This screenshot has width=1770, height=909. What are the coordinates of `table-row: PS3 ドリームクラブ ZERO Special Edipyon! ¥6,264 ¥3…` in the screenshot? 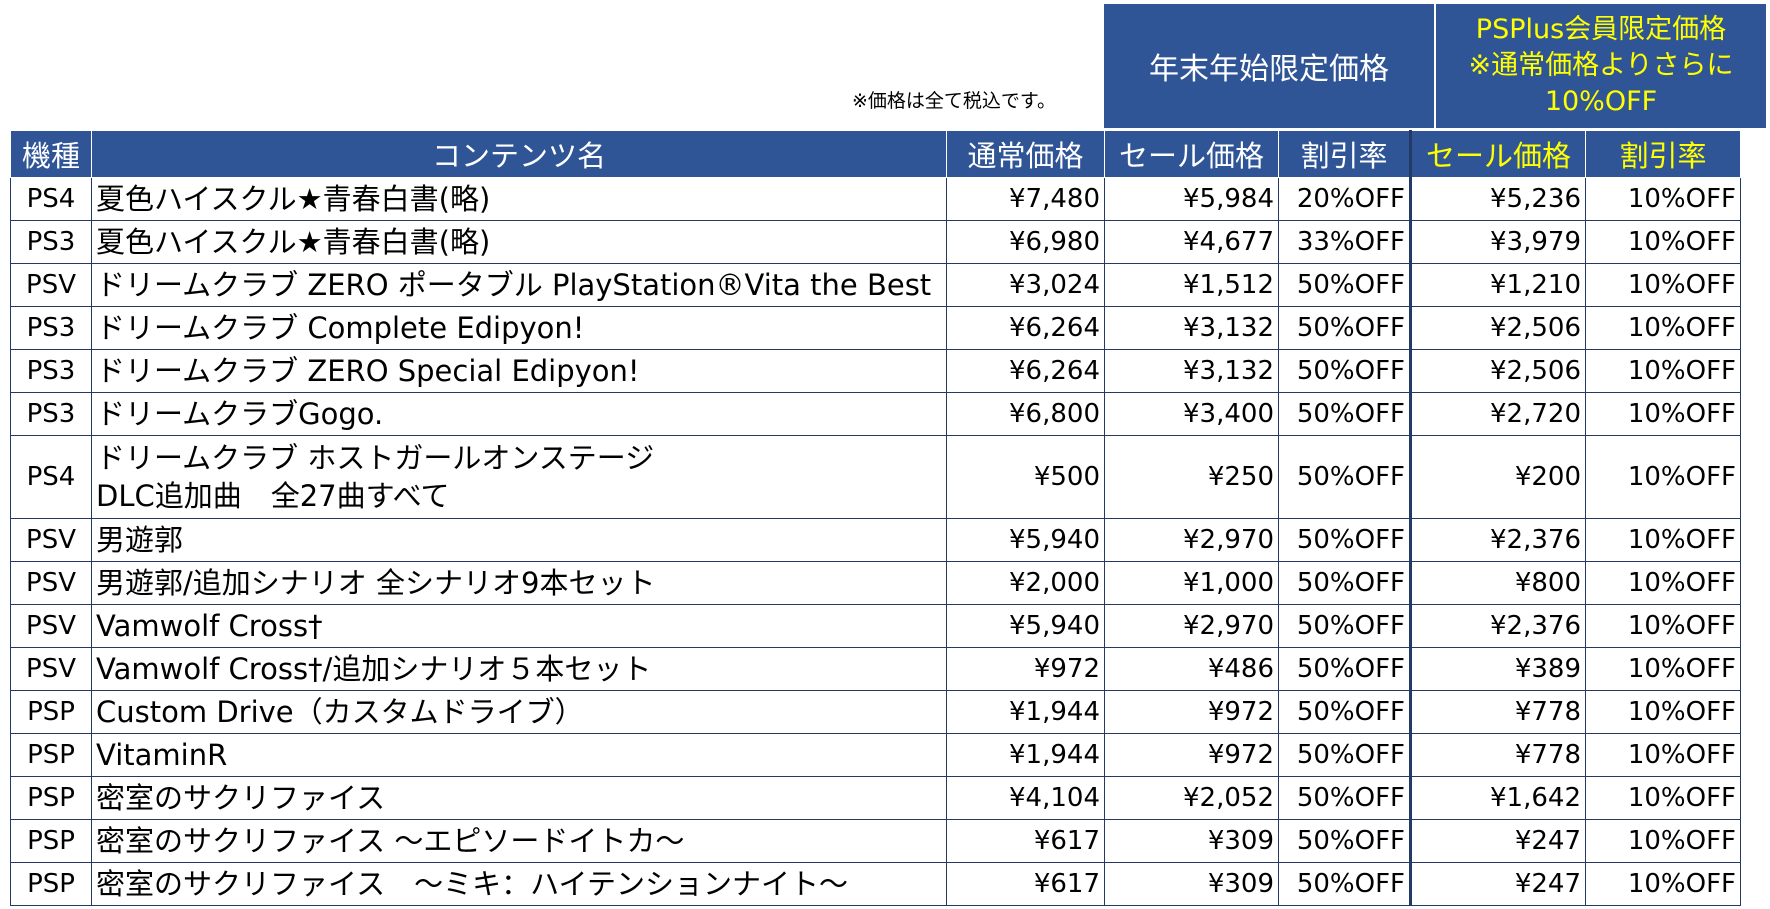 It's located at (875, 371).